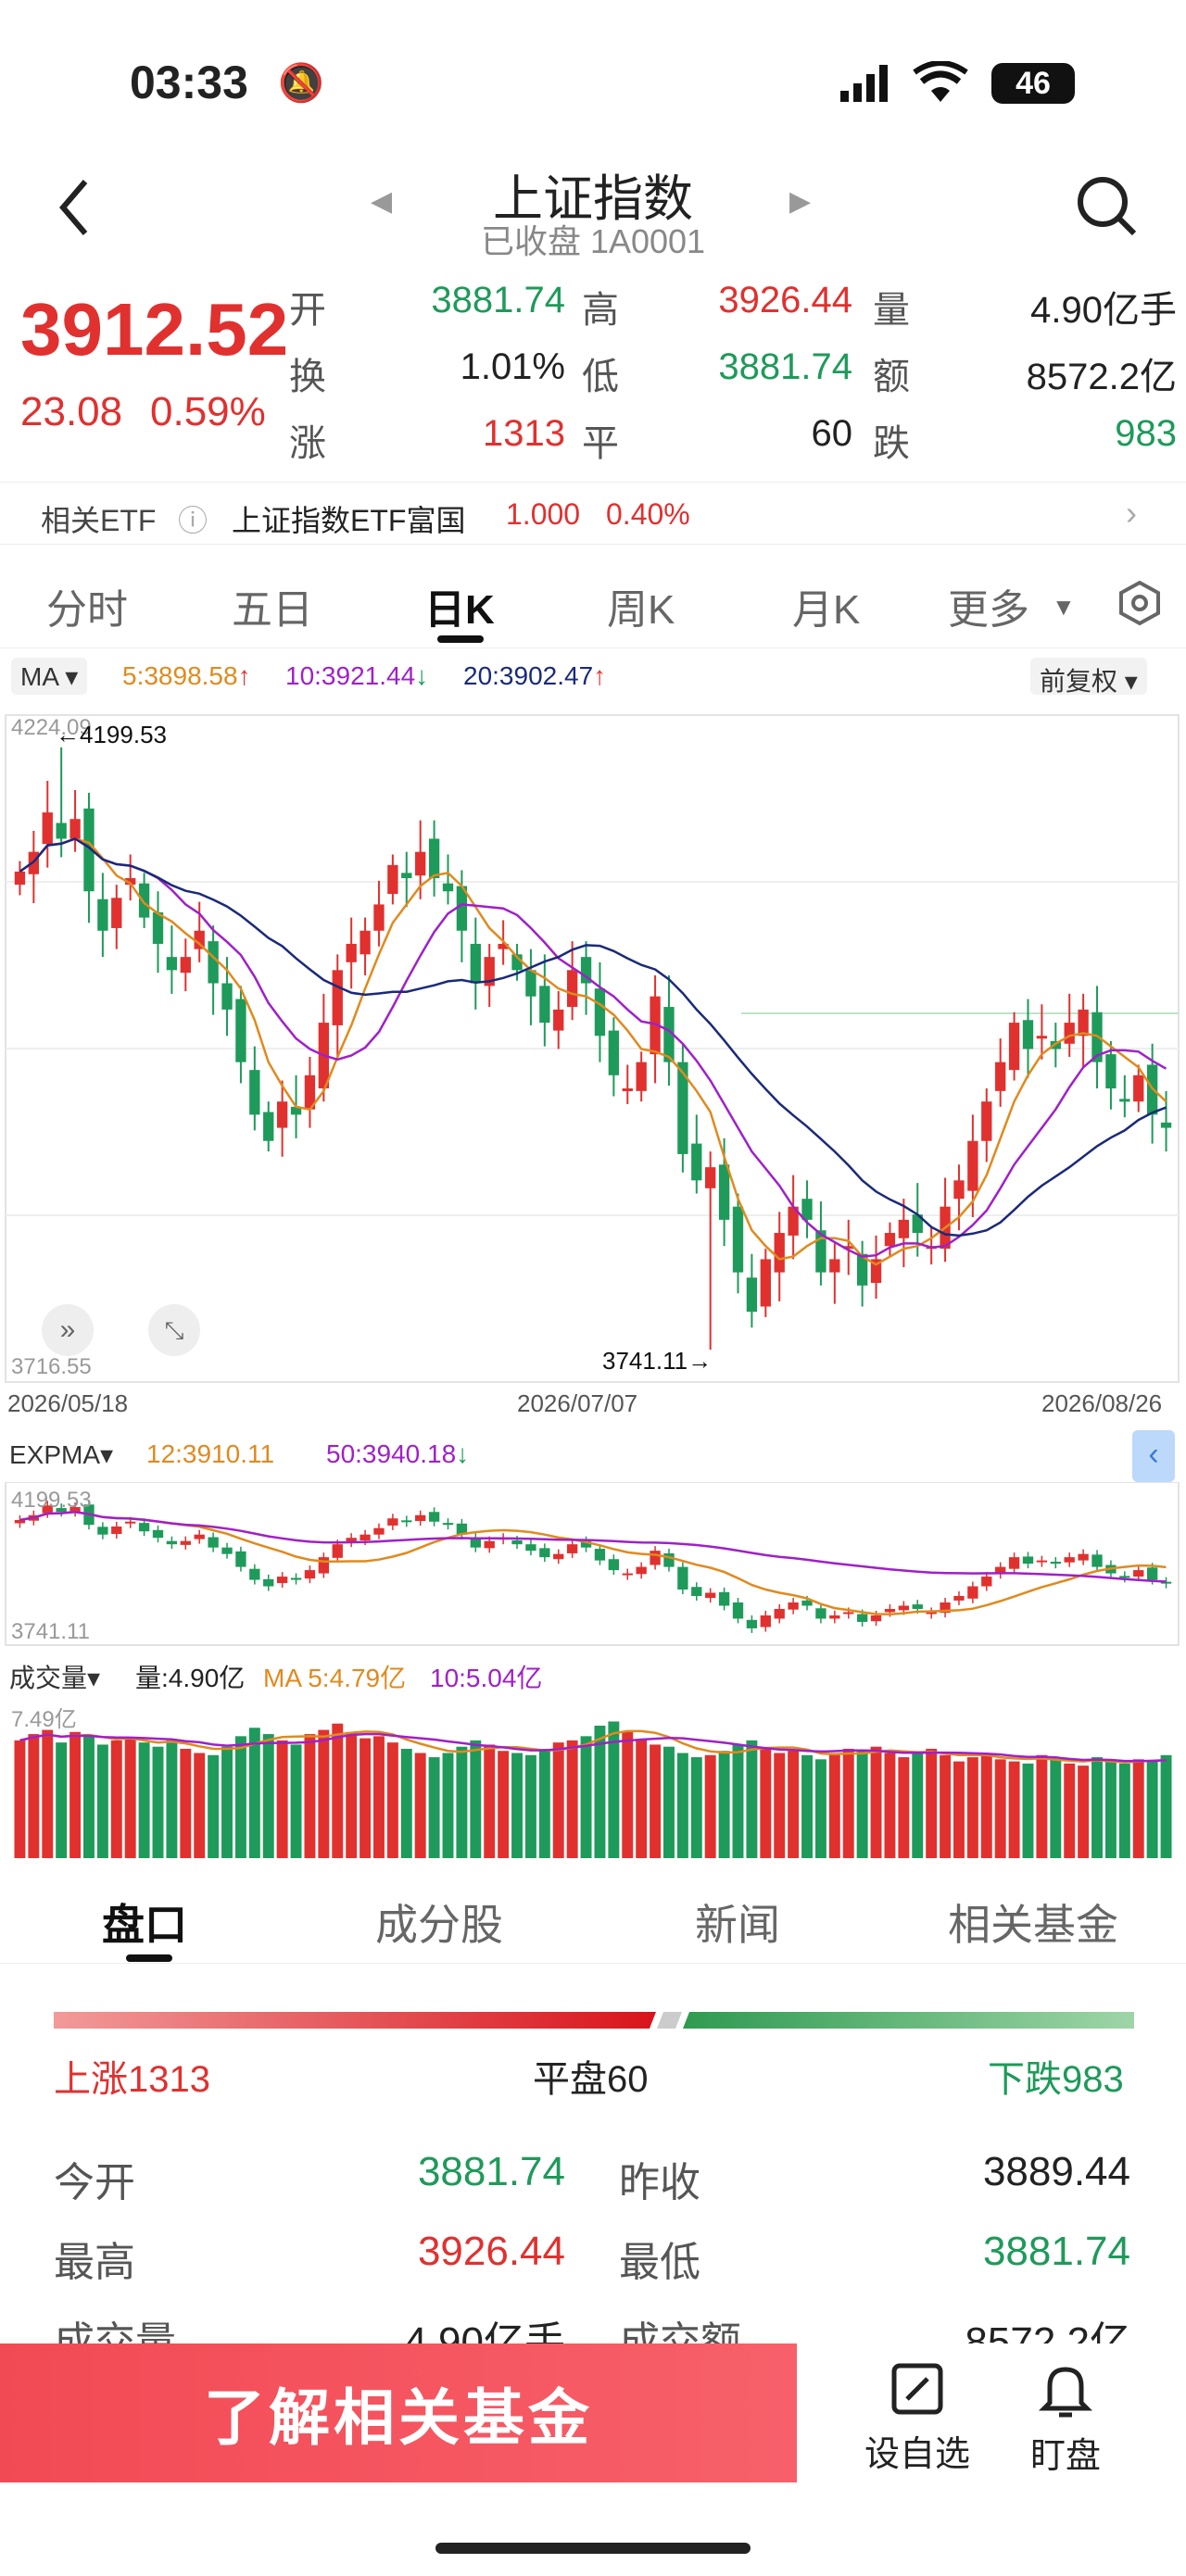  I want to click on date-end: 2026/08/26, so click(1102, 1403).